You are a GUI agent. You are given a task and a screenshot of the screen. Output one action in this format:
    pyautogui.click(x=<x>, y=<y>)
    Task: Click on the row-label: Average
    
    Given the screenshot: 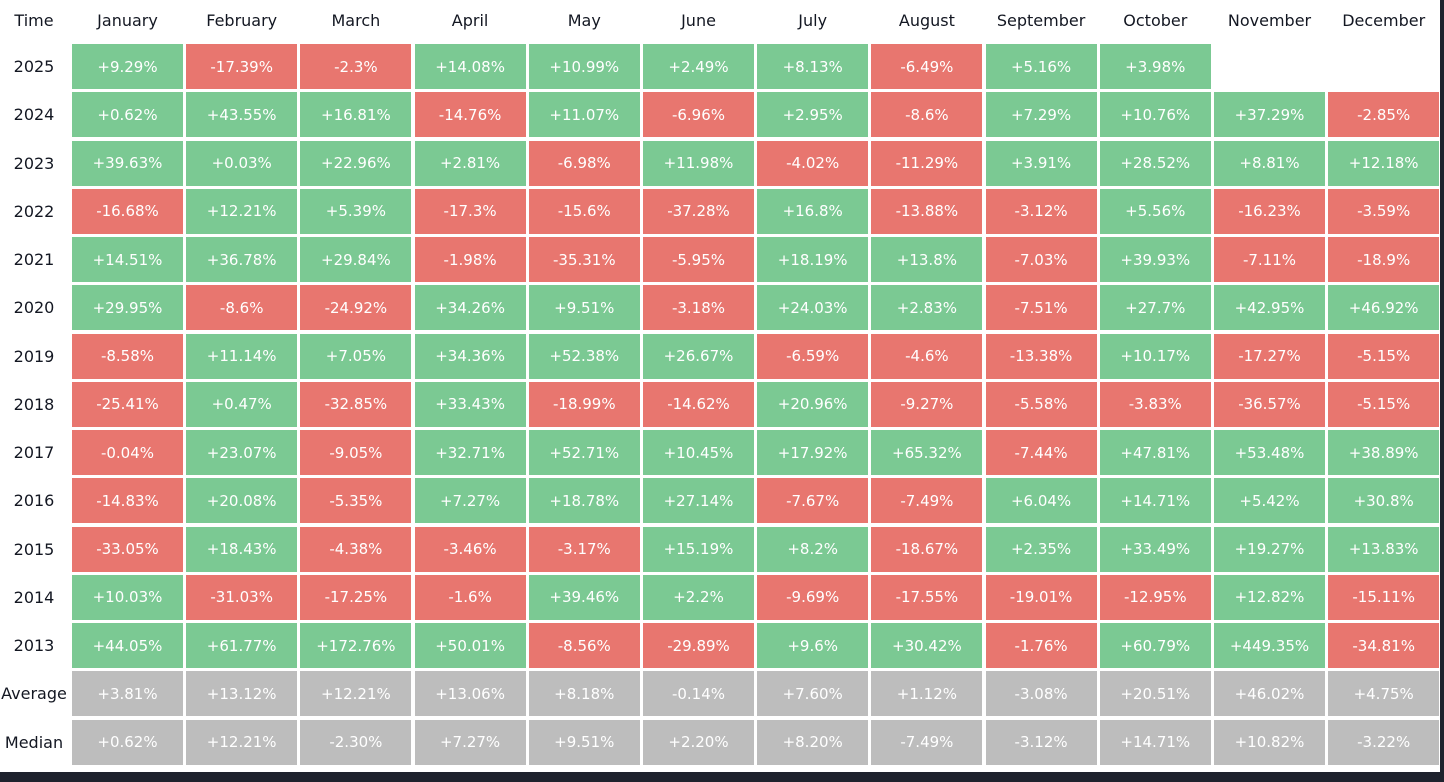 What is the action you would take?
    pyautogui.click(x=34, y=694)
    